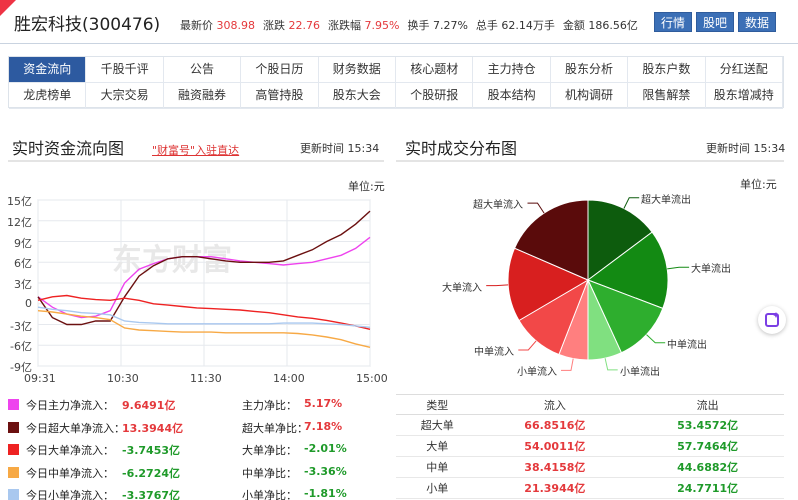 This screenshot has height=500, width=798. Describe the element at coordinates (512, 70) in the screenshot. I see `nav-tab: 主力持仓` at that location.